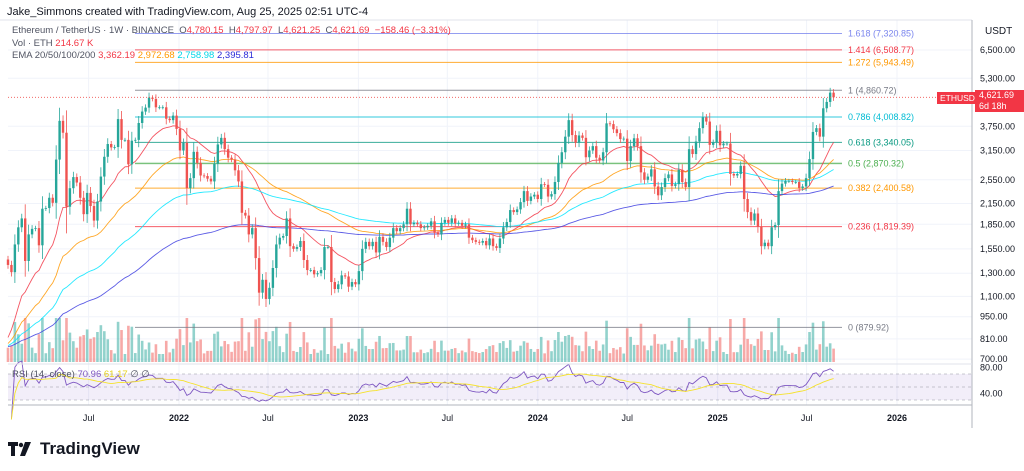 This screenshot has height=471, width=1024. I want to click on fib-level-label: 1.618 (7,320.85), so click(881, 34).